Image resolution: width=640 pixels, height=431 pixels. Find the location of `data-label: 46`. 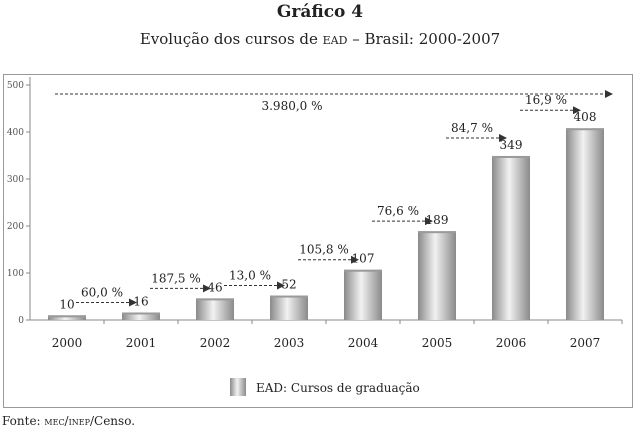

data-label: 46 is located at coordinates (214, 287).